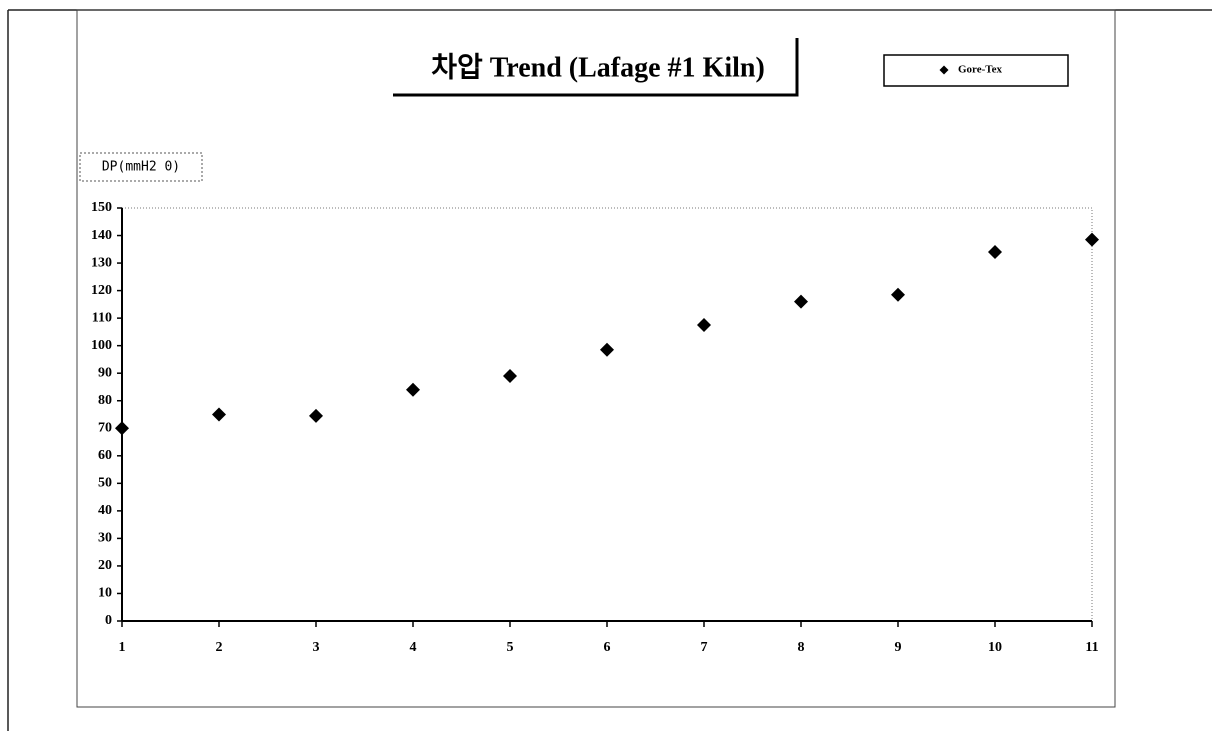 Image resolution: width=1212 pixels, height=731 pixels. Describe the element at coordinates (105, 483) in the screenshot. I see `y-tick-label: 50` at that location.